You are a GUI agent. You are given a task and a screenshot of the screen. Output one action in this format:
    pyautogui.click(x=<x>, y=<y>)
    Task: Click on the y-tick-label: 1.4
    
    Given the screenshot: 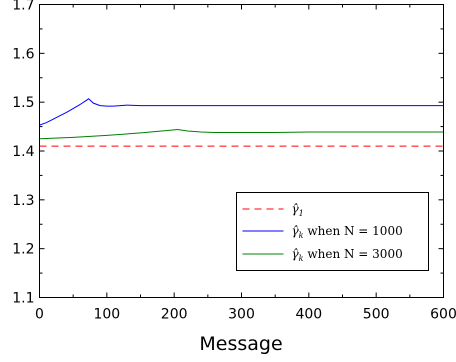 What is the action you would take?
    pyautogui.click(x=23, y=152)
    